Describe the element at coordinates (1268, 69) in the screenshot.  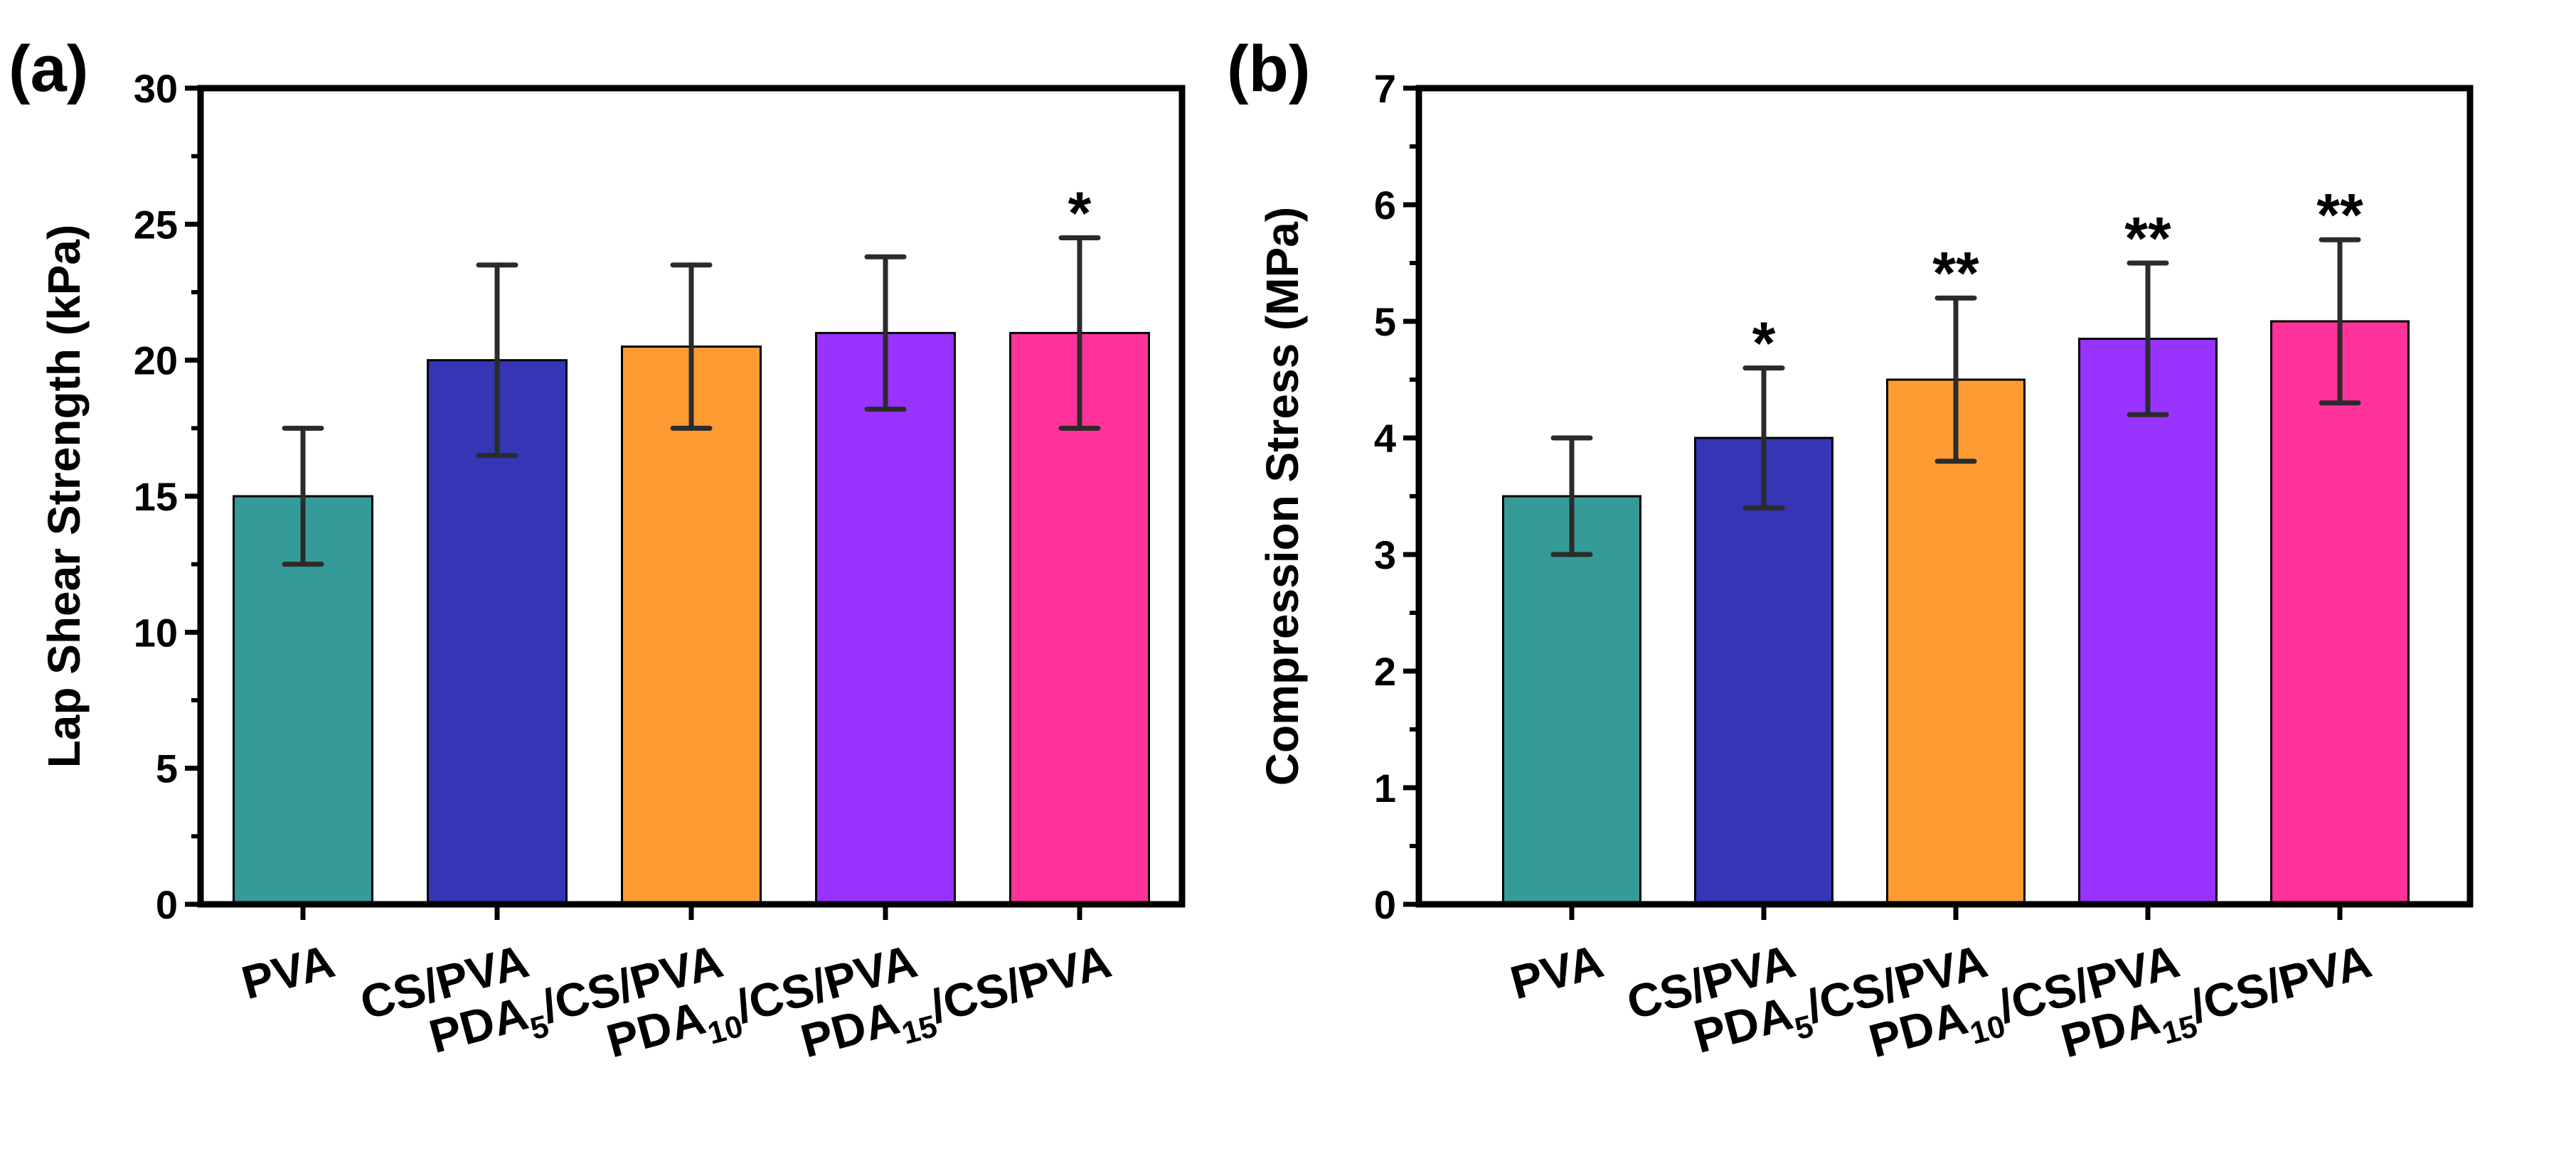
I see `panel-label-1: (b)` at that location.